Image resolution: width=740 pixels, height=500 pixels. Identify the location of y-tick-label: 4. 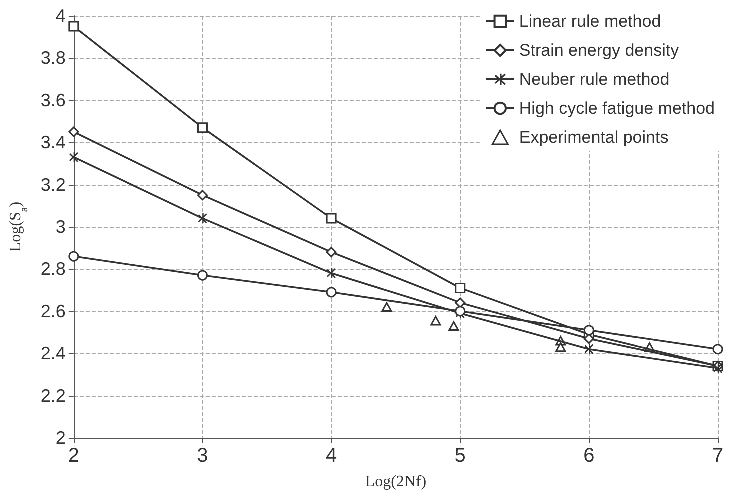
(61, 16).